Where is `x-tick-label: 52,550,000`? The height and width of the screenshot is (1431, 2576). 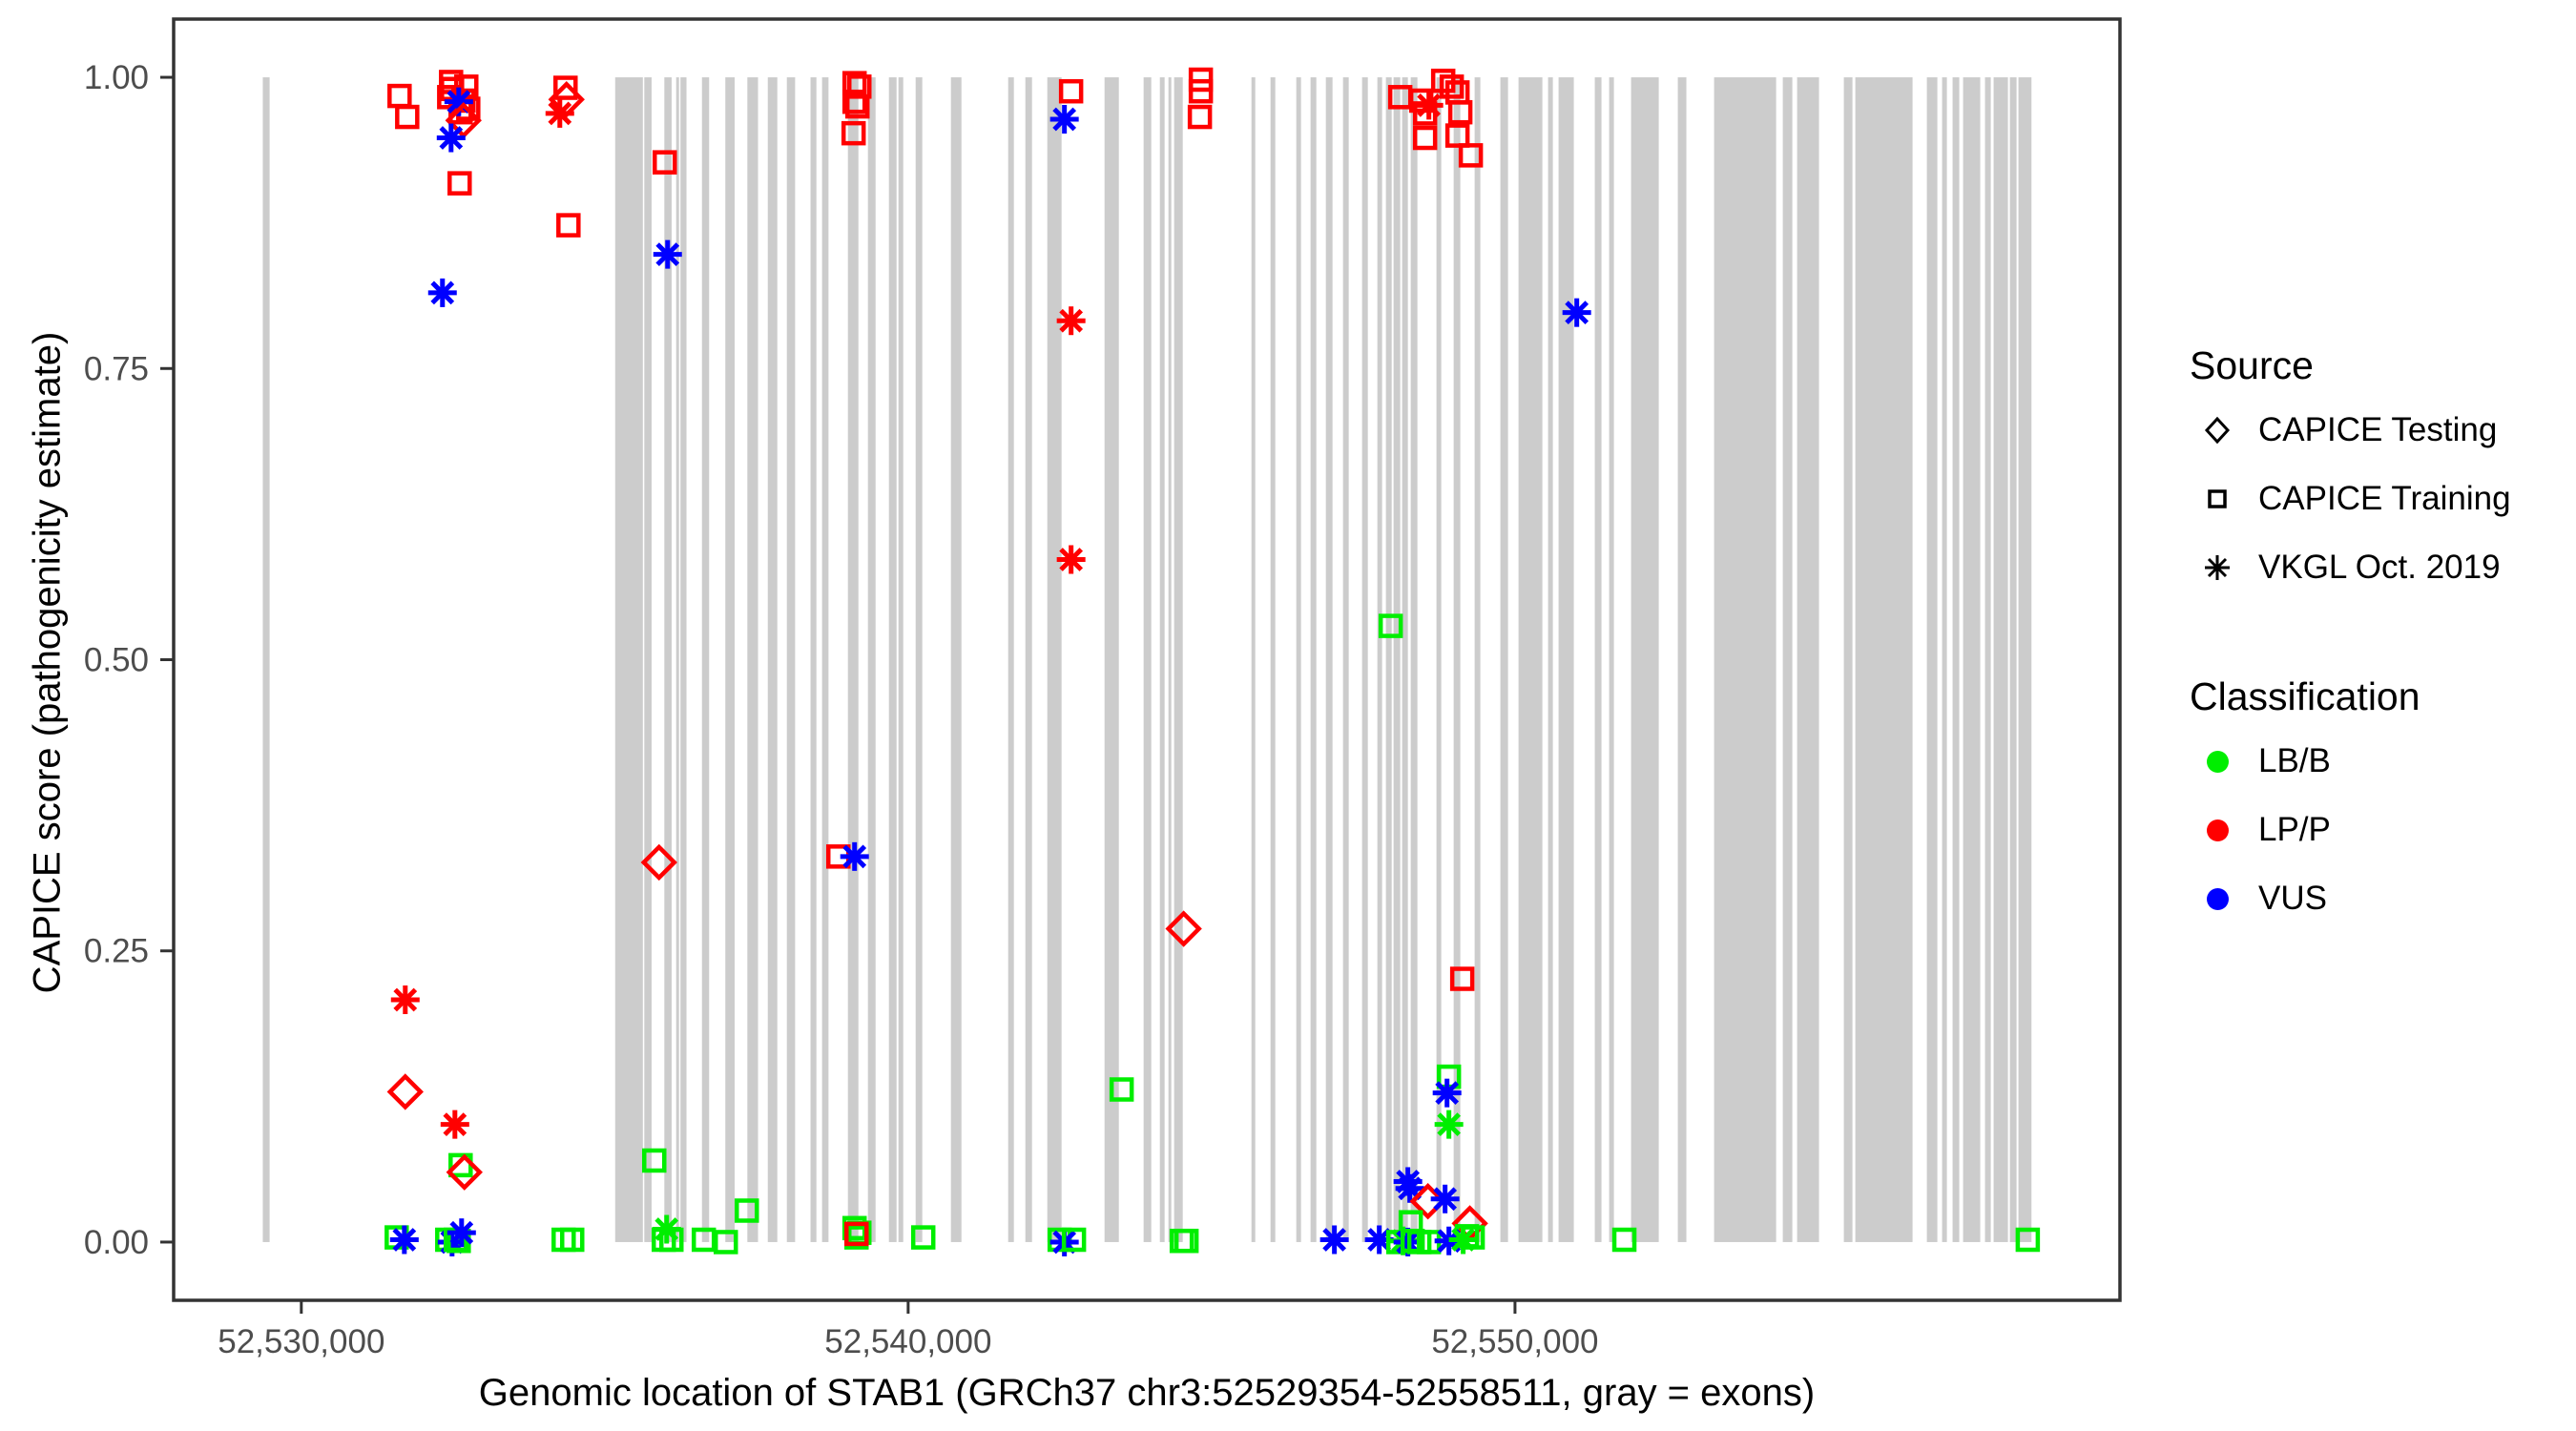
x-tick-label: 52,550,000 is located at coordinates (1514, 1341).